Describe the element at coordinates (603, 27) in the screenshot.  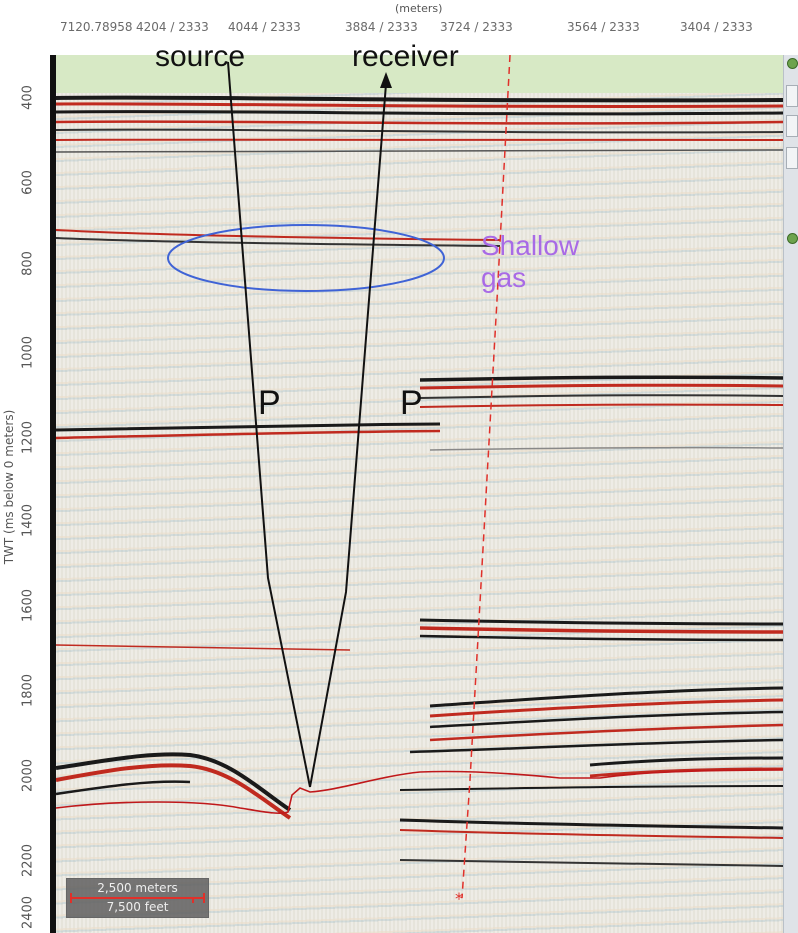
I see `top-tick-label: 3564 / 2333` at that location.